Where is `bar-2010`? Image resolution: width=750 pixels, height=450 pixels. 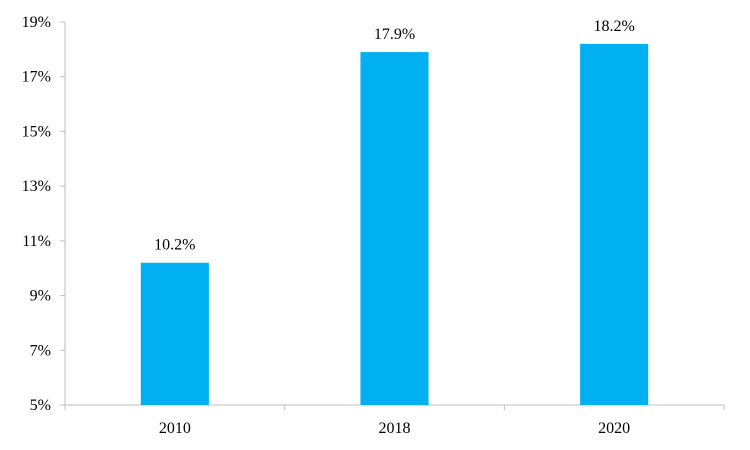 bar-2010 is located at coordinates (174, 333).